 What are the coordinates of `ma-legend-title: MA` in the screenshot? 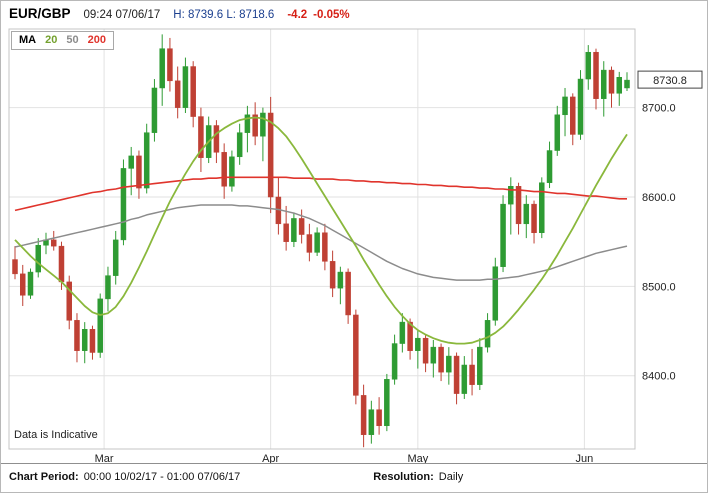 It's located at (28, 40).